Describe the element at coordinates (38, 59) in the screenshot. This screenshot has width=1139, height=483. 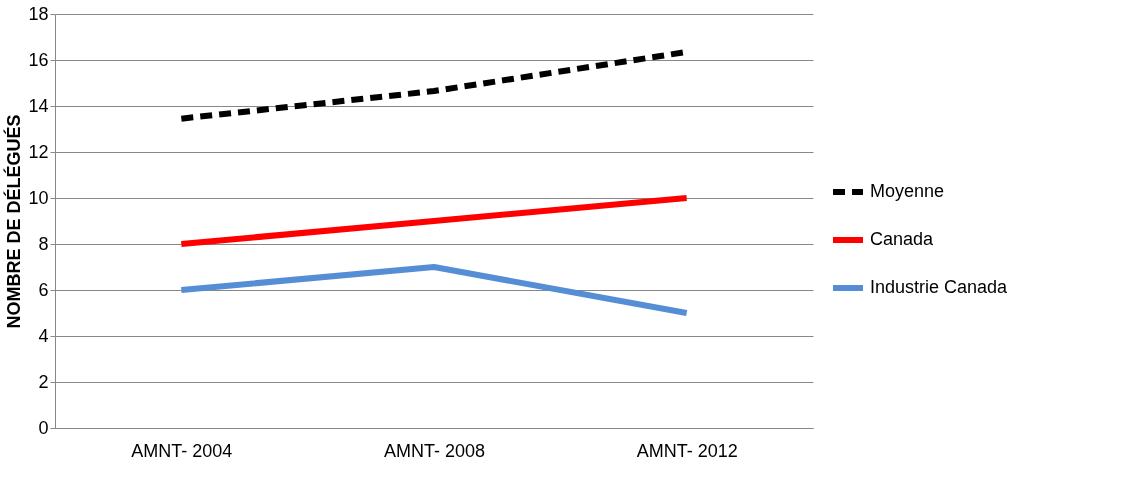
I see `y-tick-label: 16` at that location.